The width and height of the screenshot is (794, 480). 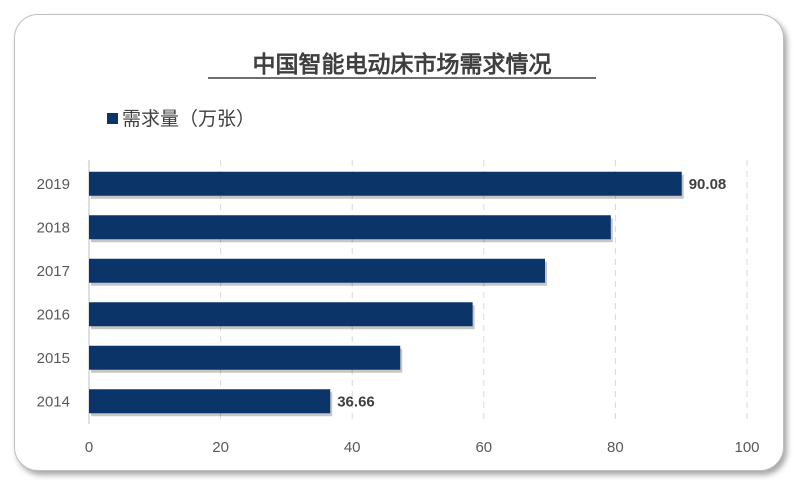 What do you see at coordinates (483, 447) in the screenshot?
I see `x-tick-label: 60` at bounding box center [483, 447].